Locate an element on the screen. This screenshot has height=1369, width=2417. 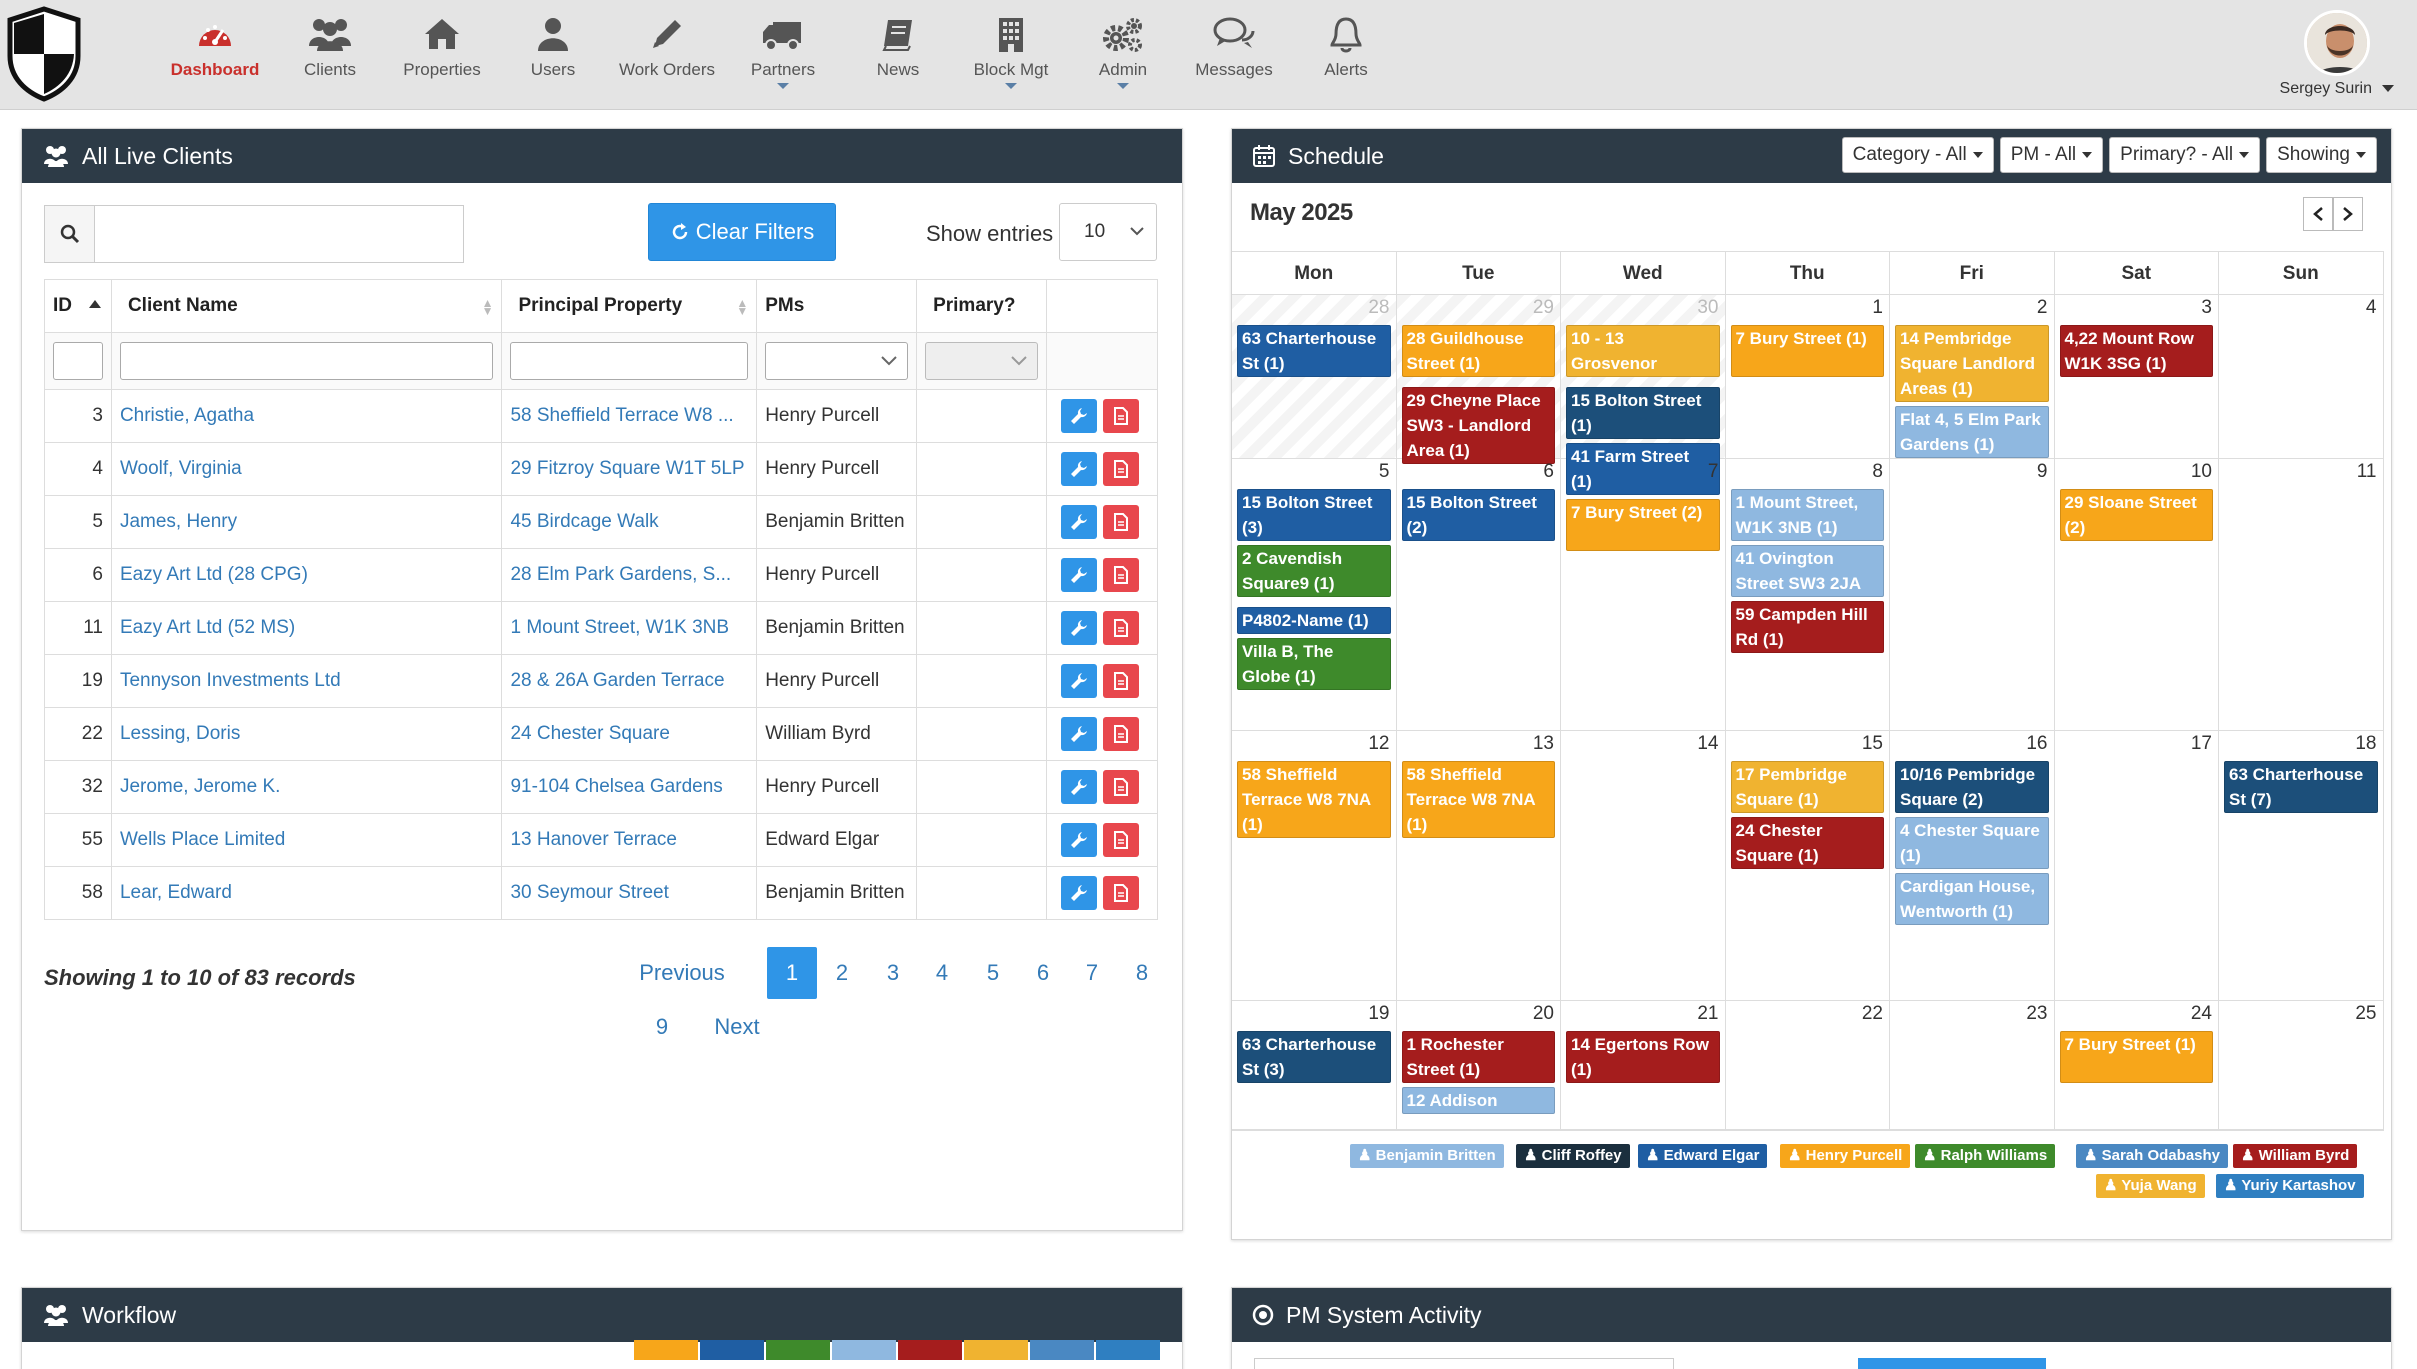
legend-item: ♟ Edward Elgar is located at coordinates (1703, 1156).